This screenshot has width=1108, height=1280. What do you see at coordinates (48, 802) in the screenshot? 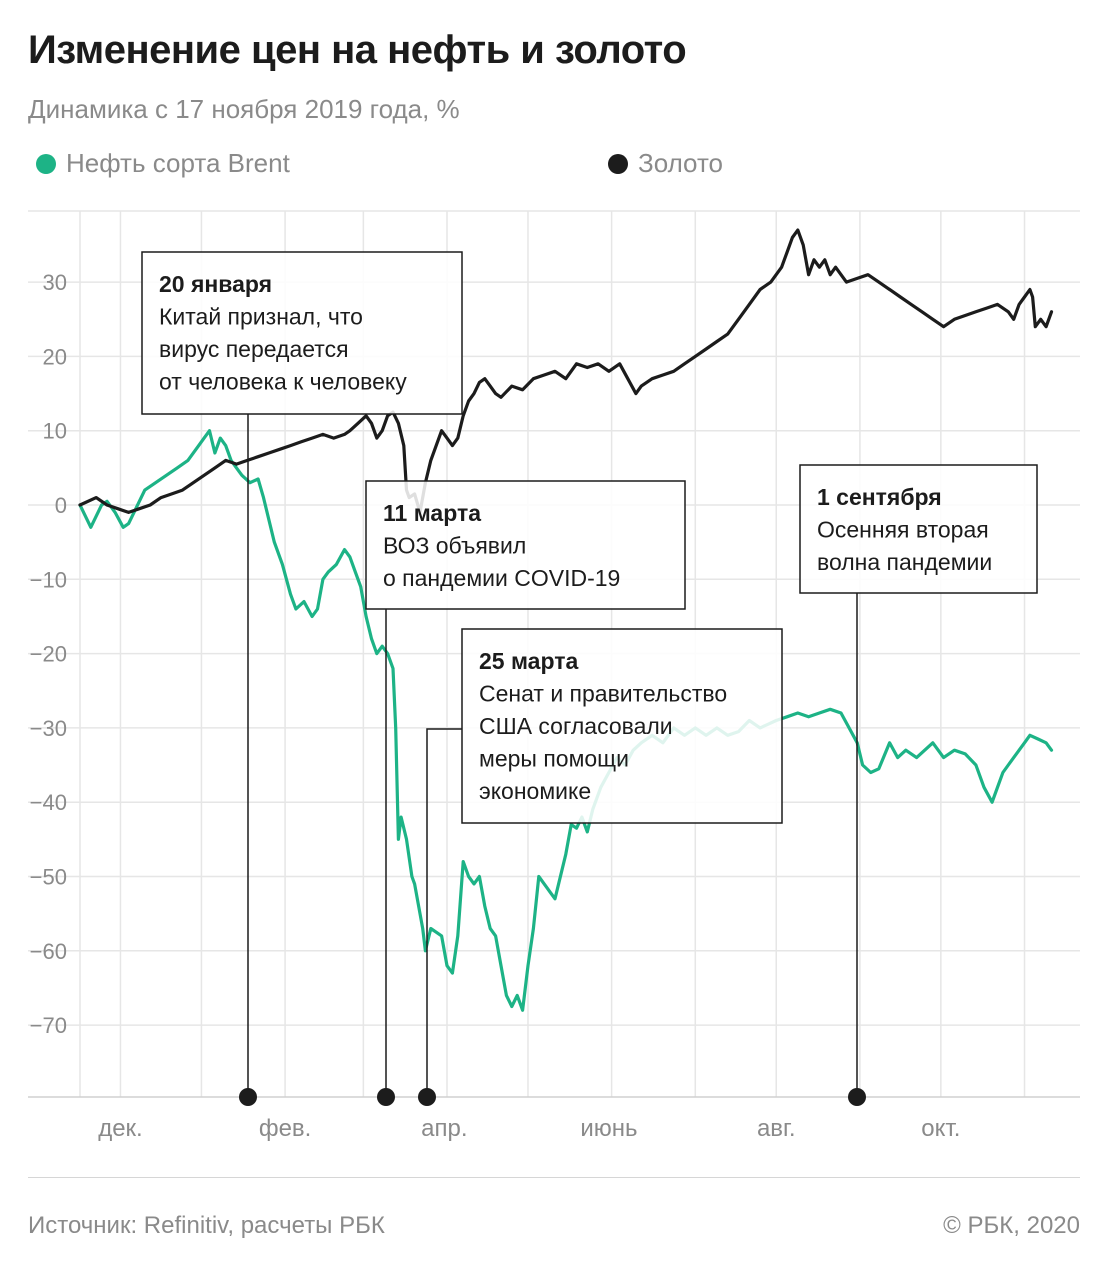
I see `y-tick-label: −40` at bounding box center [48, 802].